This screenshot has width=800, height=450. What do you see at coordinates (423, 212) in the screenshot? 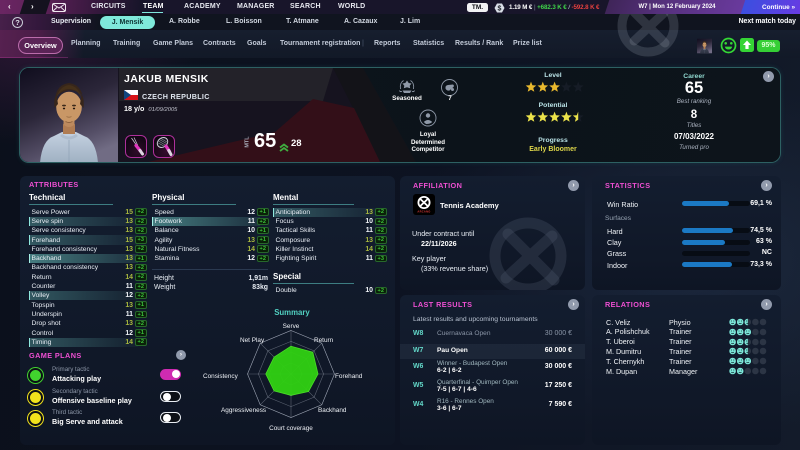
I see `svg-text: ARCANO` at bounding box center [423, 212].